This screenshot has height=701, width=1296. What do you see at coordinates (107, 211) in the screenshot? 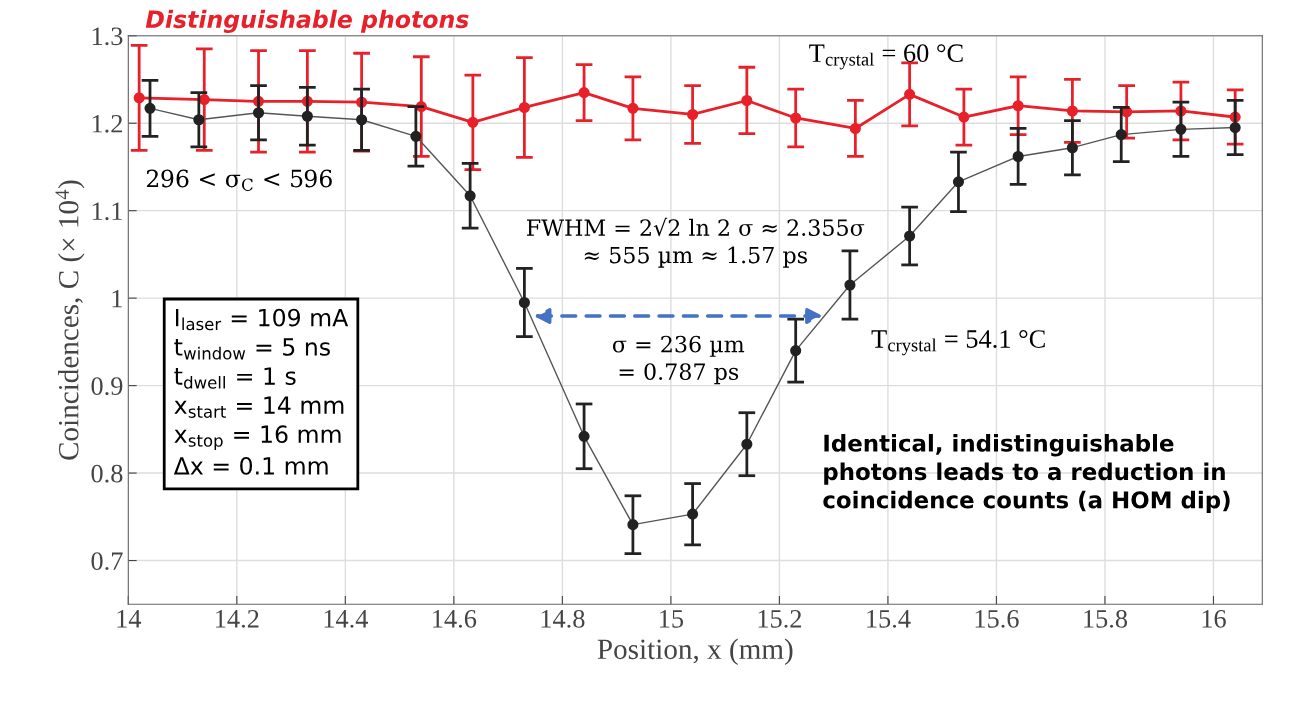
I see `y-tick-label: 1.1` at bounding box center [107, 211].